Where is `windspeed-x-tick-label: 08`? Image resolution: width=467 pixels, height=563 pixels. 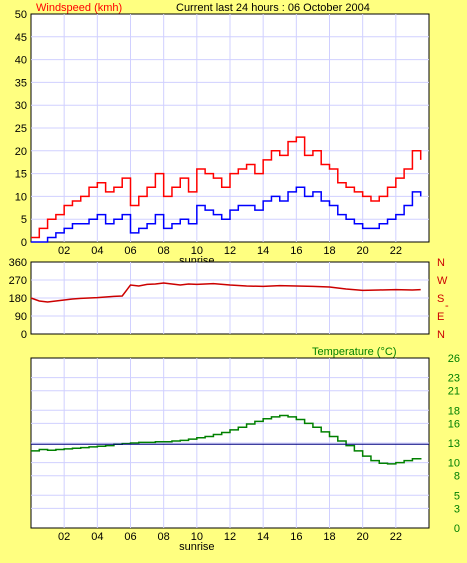
windspeed-x-tick-label: 08 is located at coordinates (164, 251).